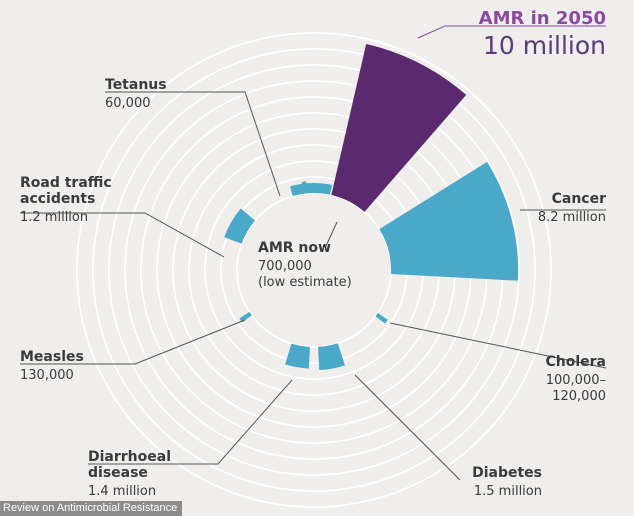  Describe the element at coordinates (311, 189) in the screenshot. I see `bar-amrnow` at that location.